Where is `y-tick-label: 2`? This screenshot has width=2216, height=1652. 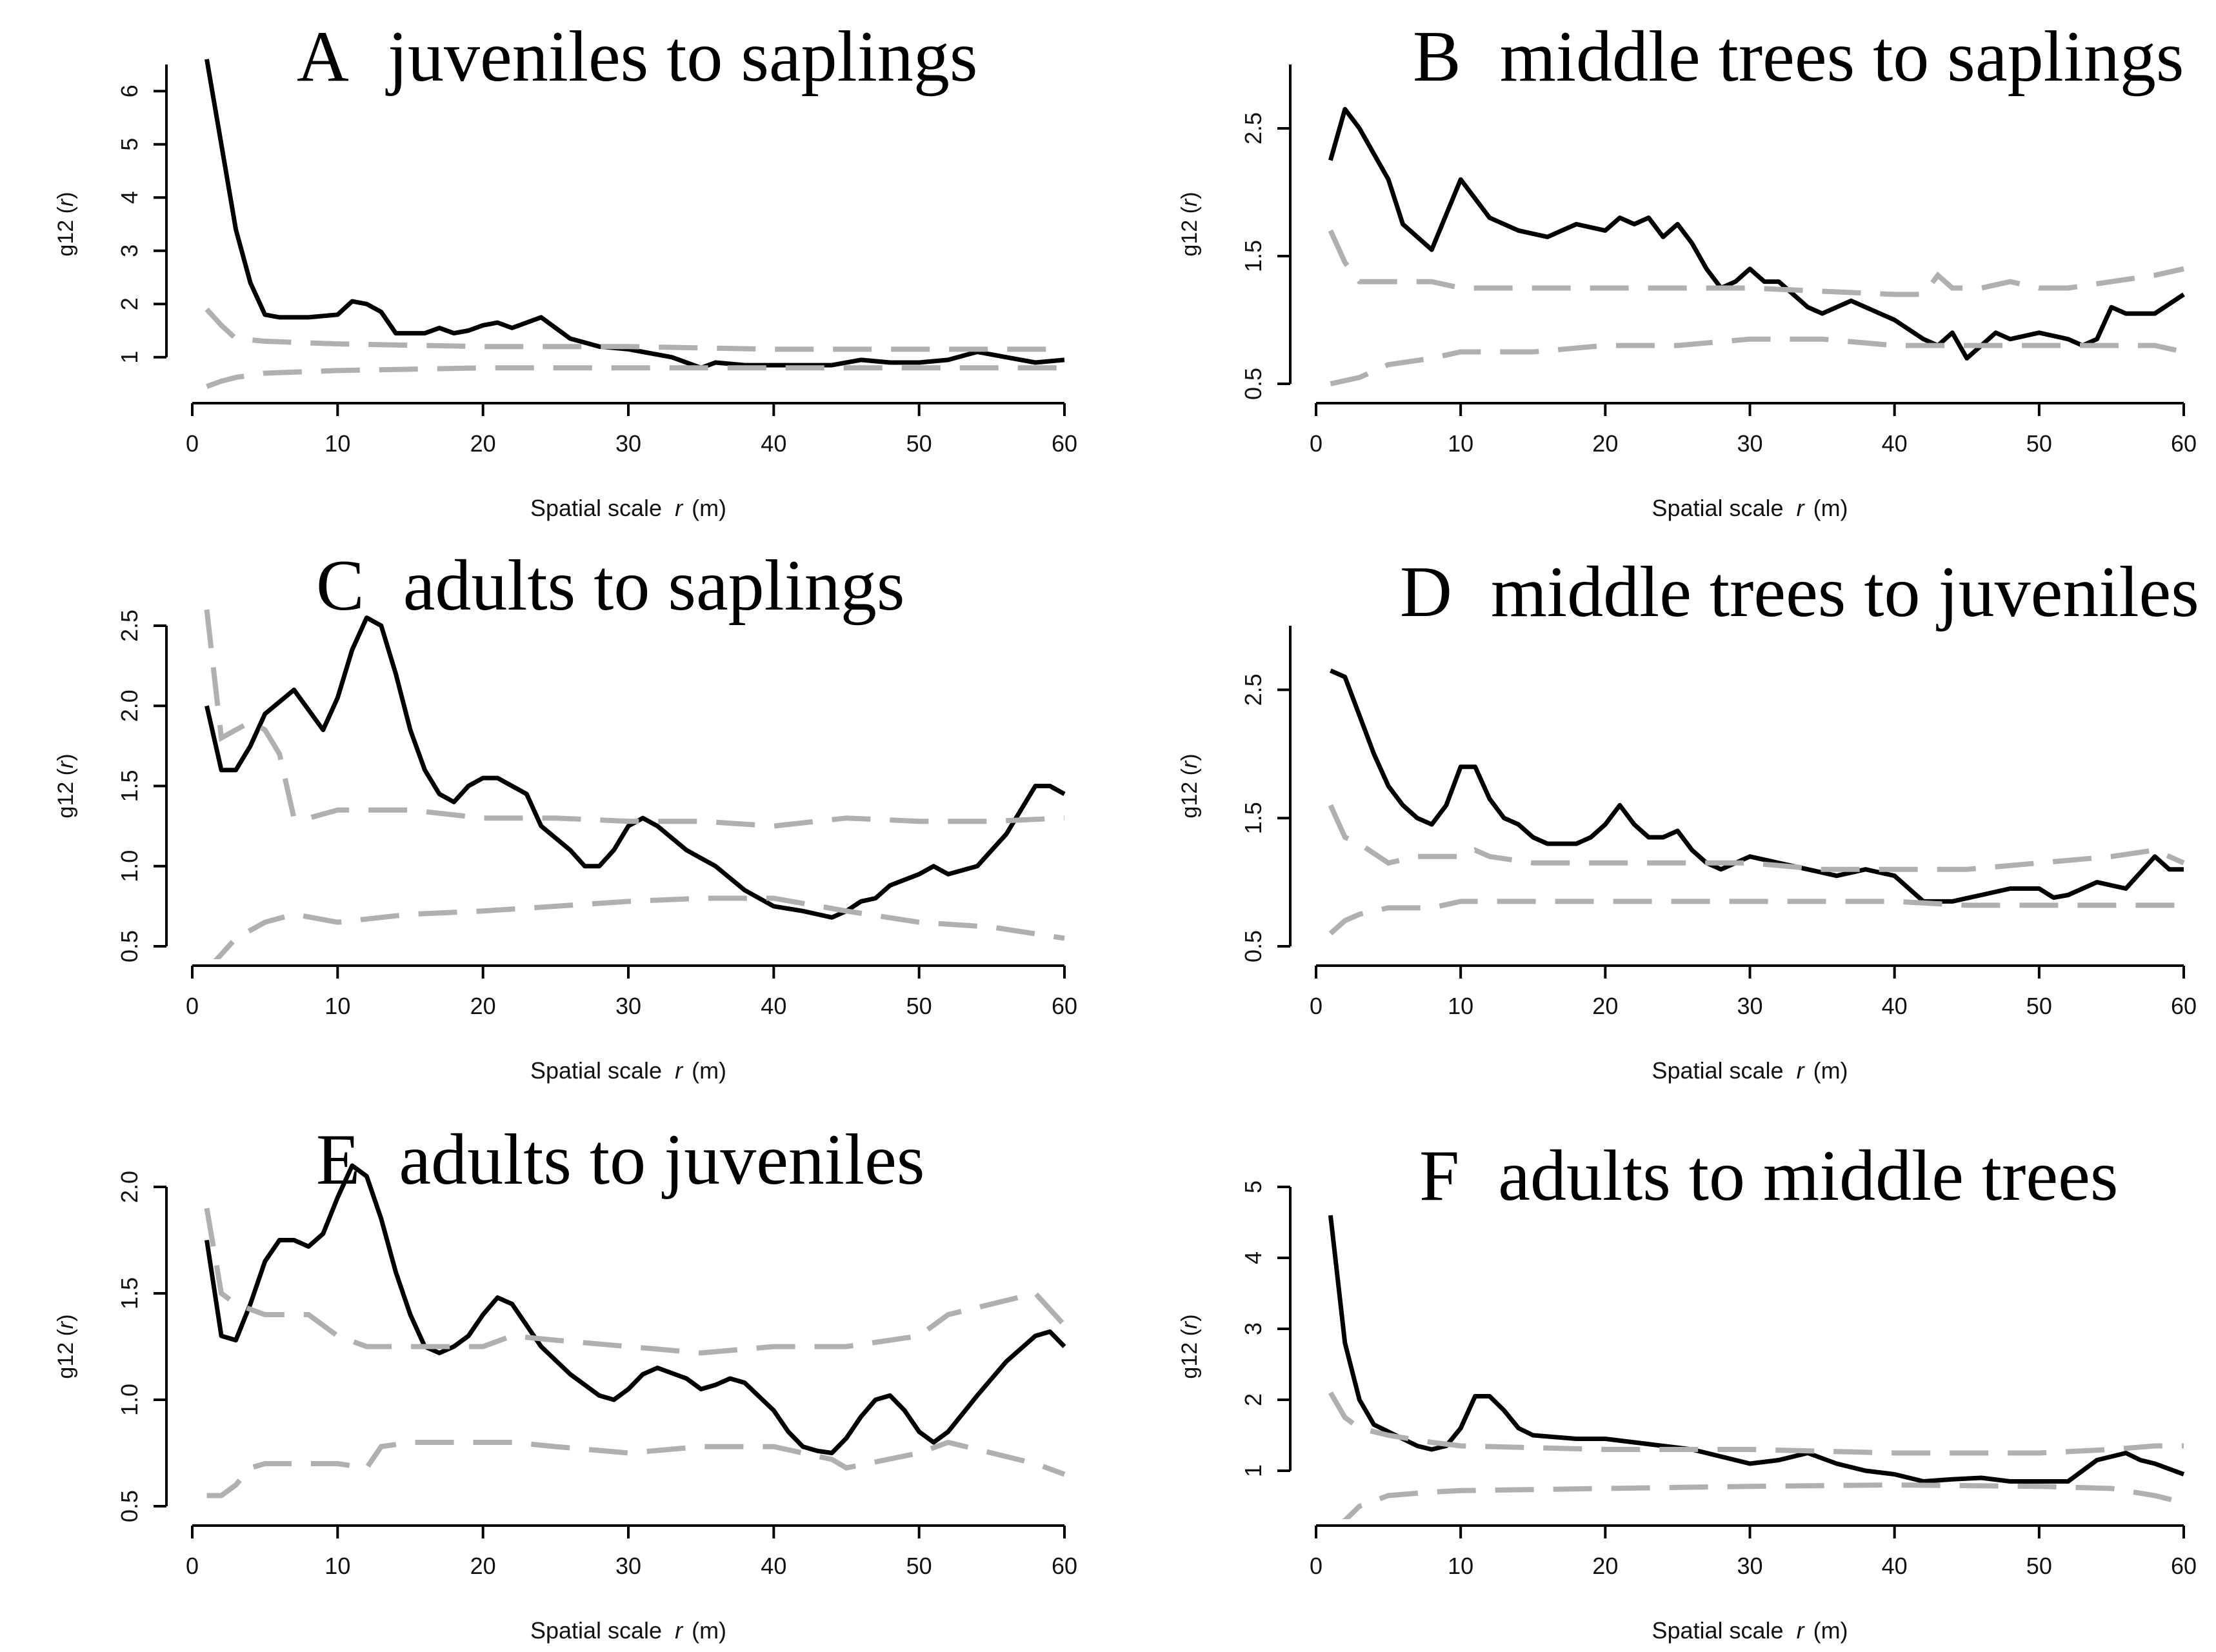 y-tick-label: 2 is located at coordinates (129, 303).